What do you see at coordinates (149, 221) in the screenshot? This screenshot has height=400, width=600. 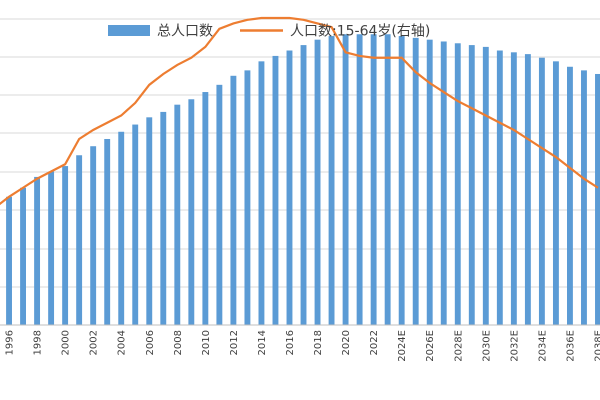 I see `bar-2006` at bounding box center [149, 221].